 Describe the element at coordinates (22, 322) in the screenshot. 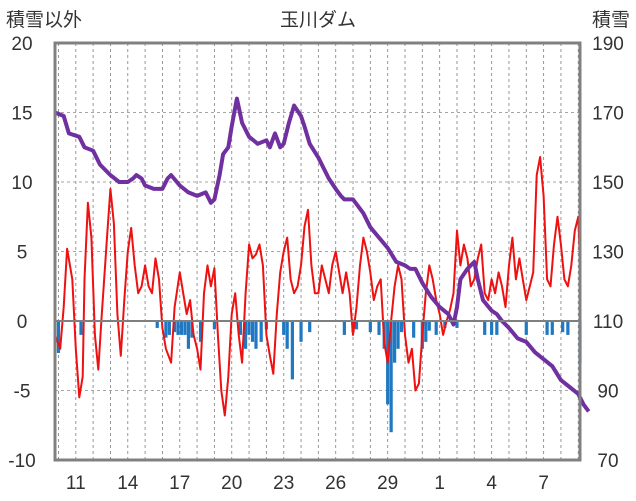

I see `left-tick-label: 0` at that location.